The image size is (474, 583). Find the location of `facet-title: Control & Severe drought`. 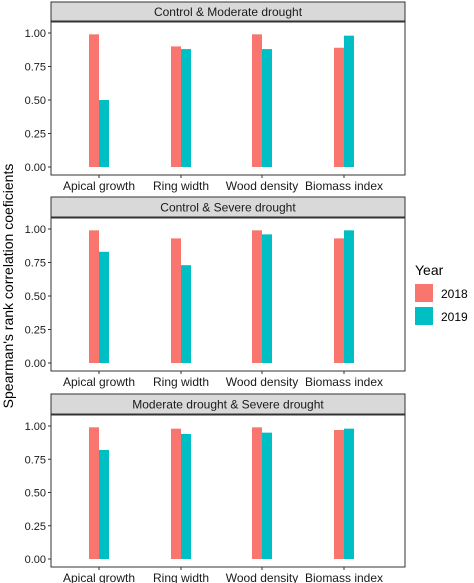

facet-title: Control & Severe drought is located at coordinates (228, 208).